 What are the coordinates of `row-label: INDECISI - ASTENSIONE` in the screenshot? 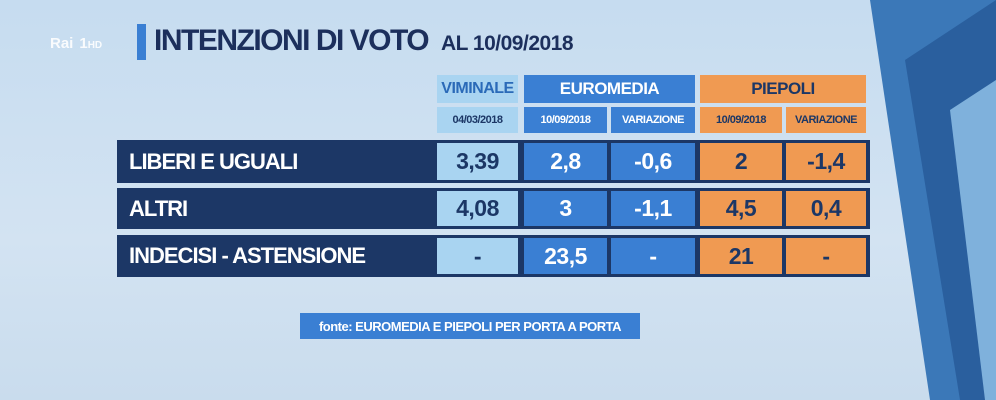 It's located at (247, 255).